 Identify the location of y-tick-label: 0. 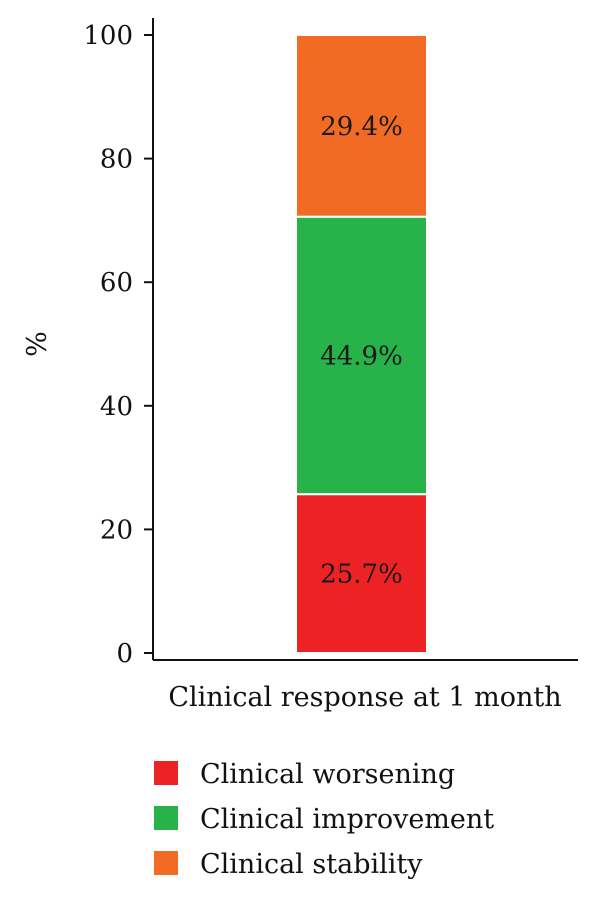
(124, 654).